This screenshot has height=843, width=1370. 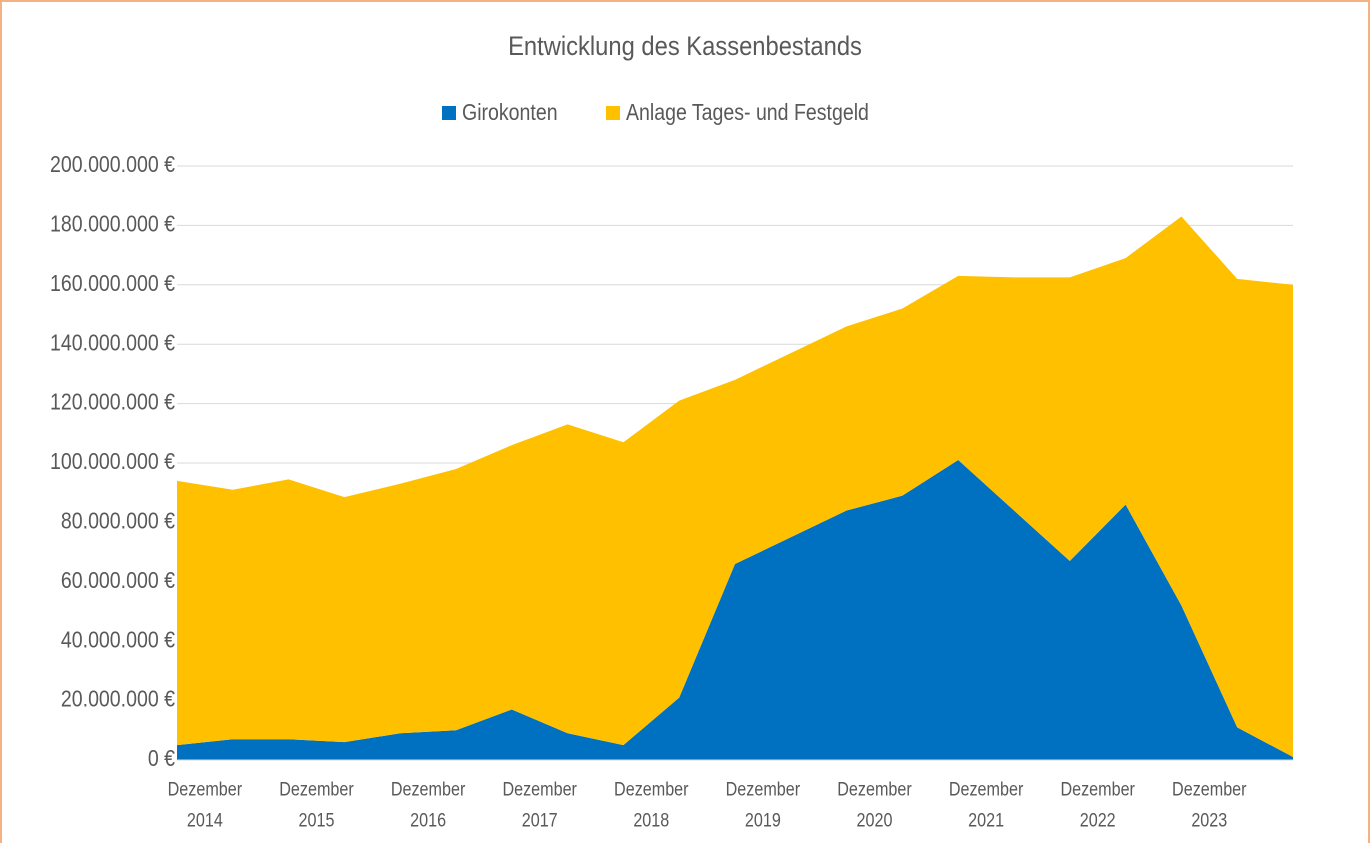 What do you see at coordinates (651, 804) in the screenshot?
I see `x-tick-label: Dezember 2018` at bounding box center [651, 804].